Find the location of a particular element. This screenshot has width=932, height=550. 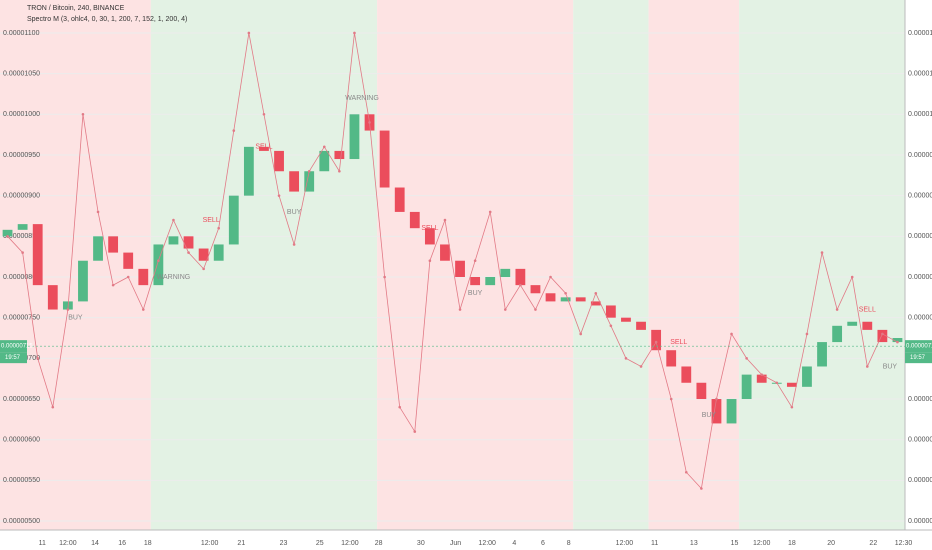

y-tick-label-right: 0.00000900 is located at coordinates (920, 195).